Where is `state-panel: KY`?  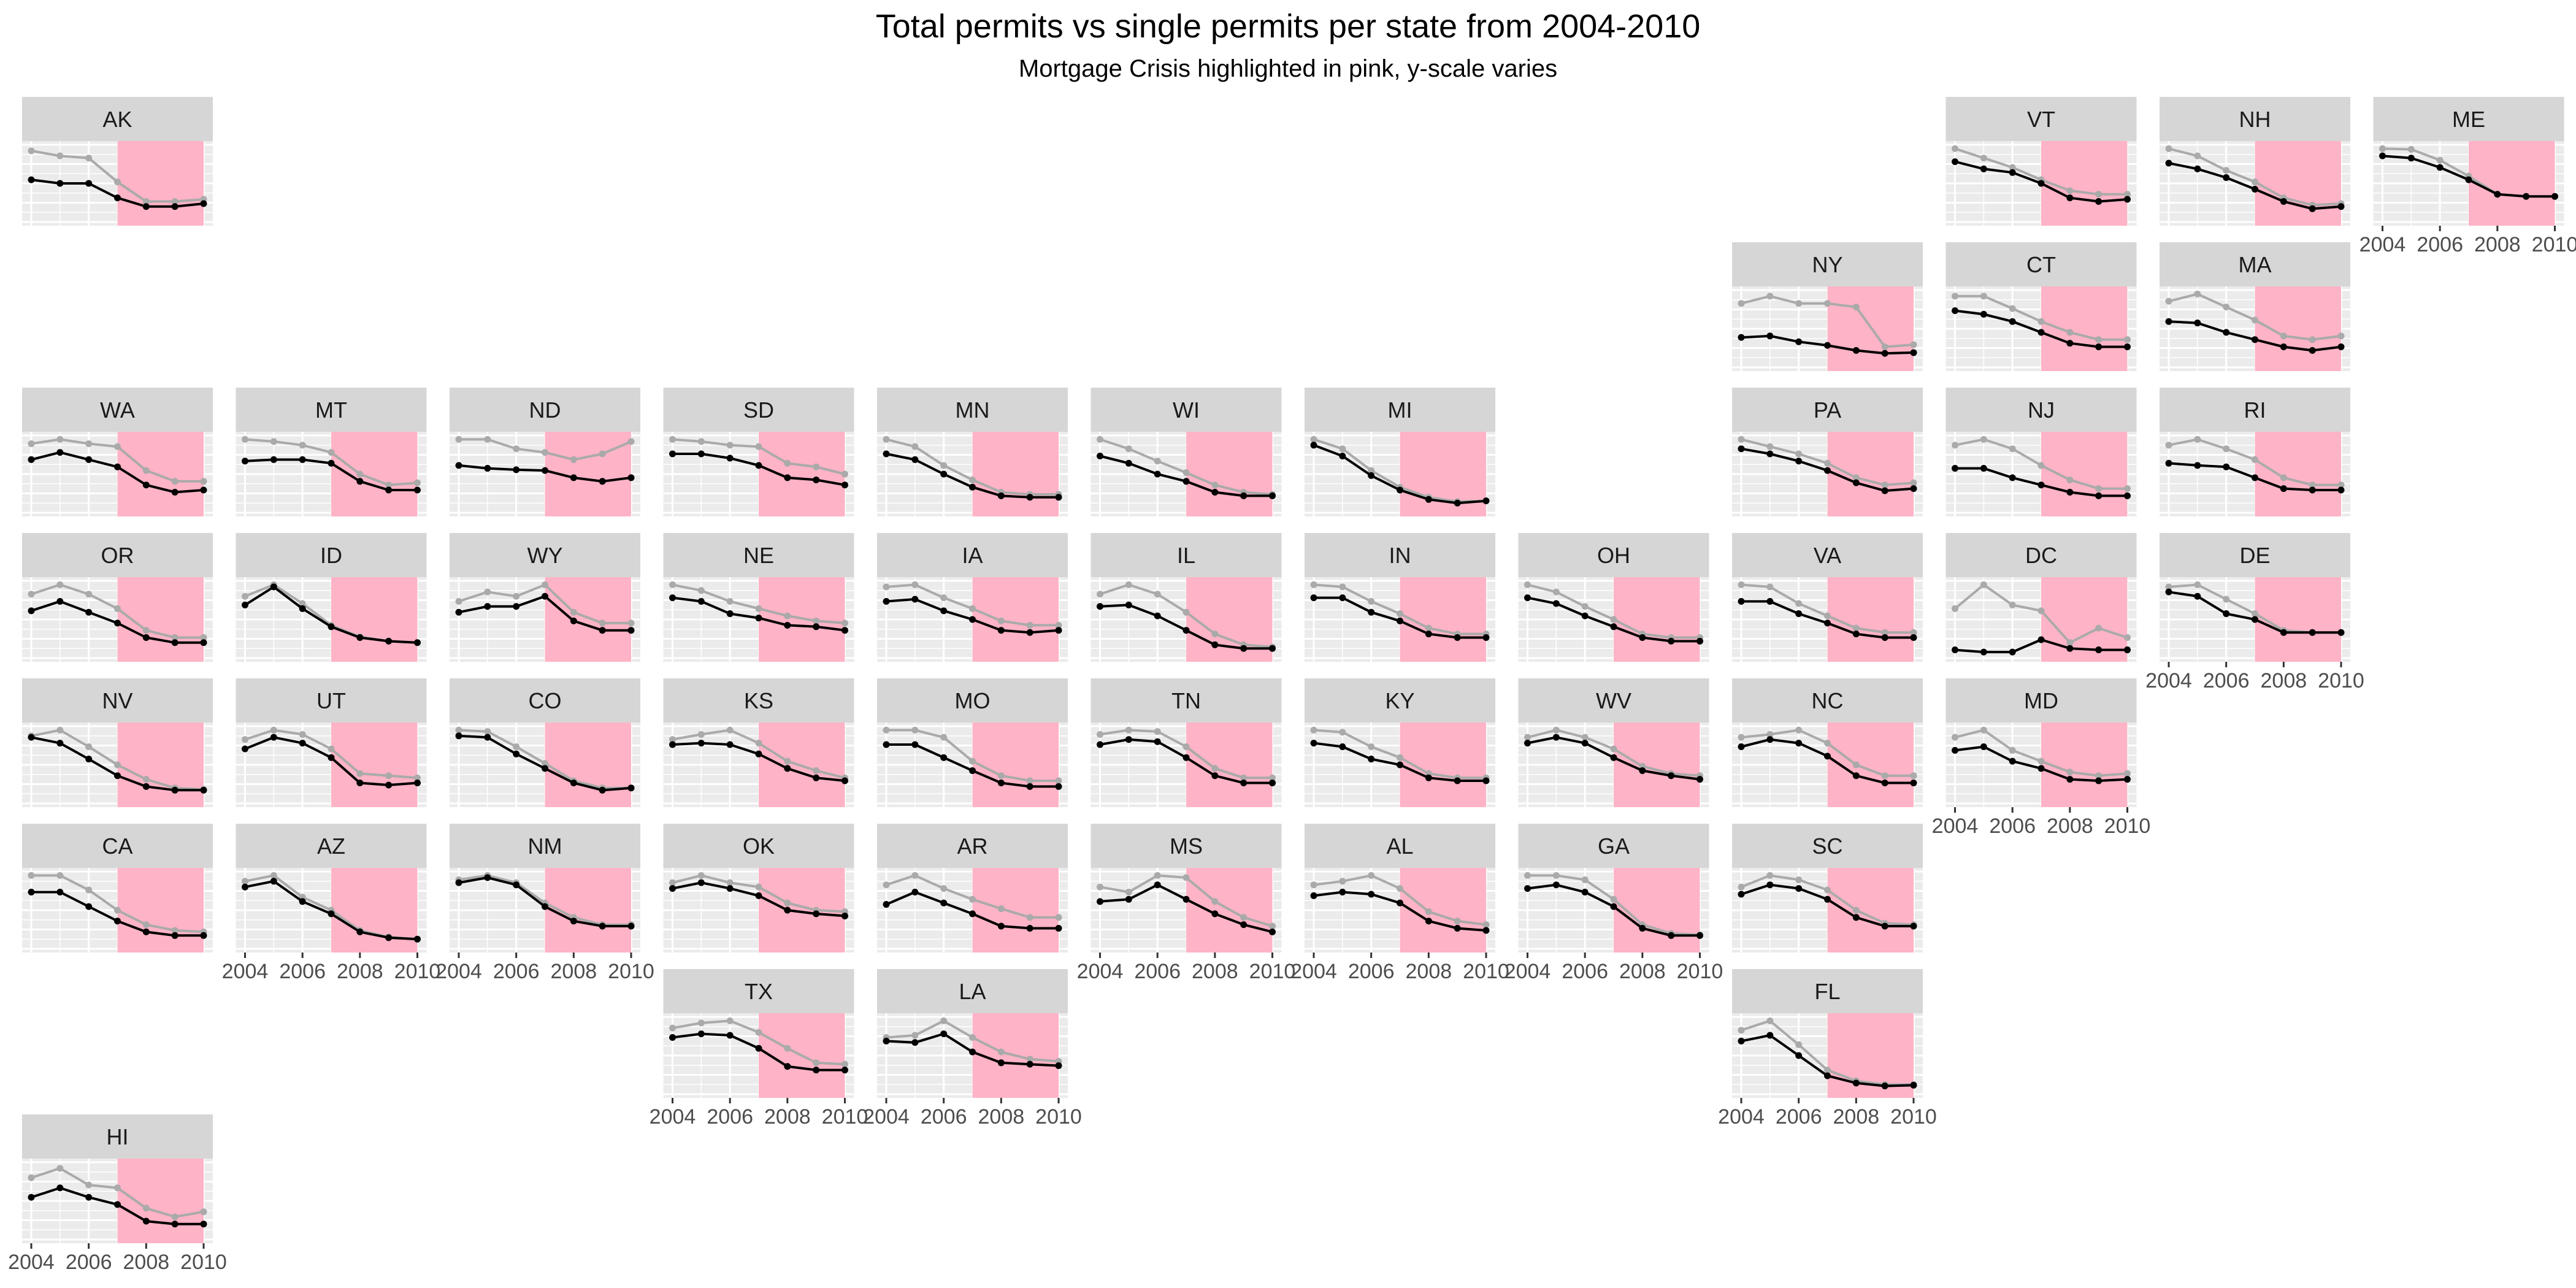 state-panel: KY is located at coordinates (1400, 742).